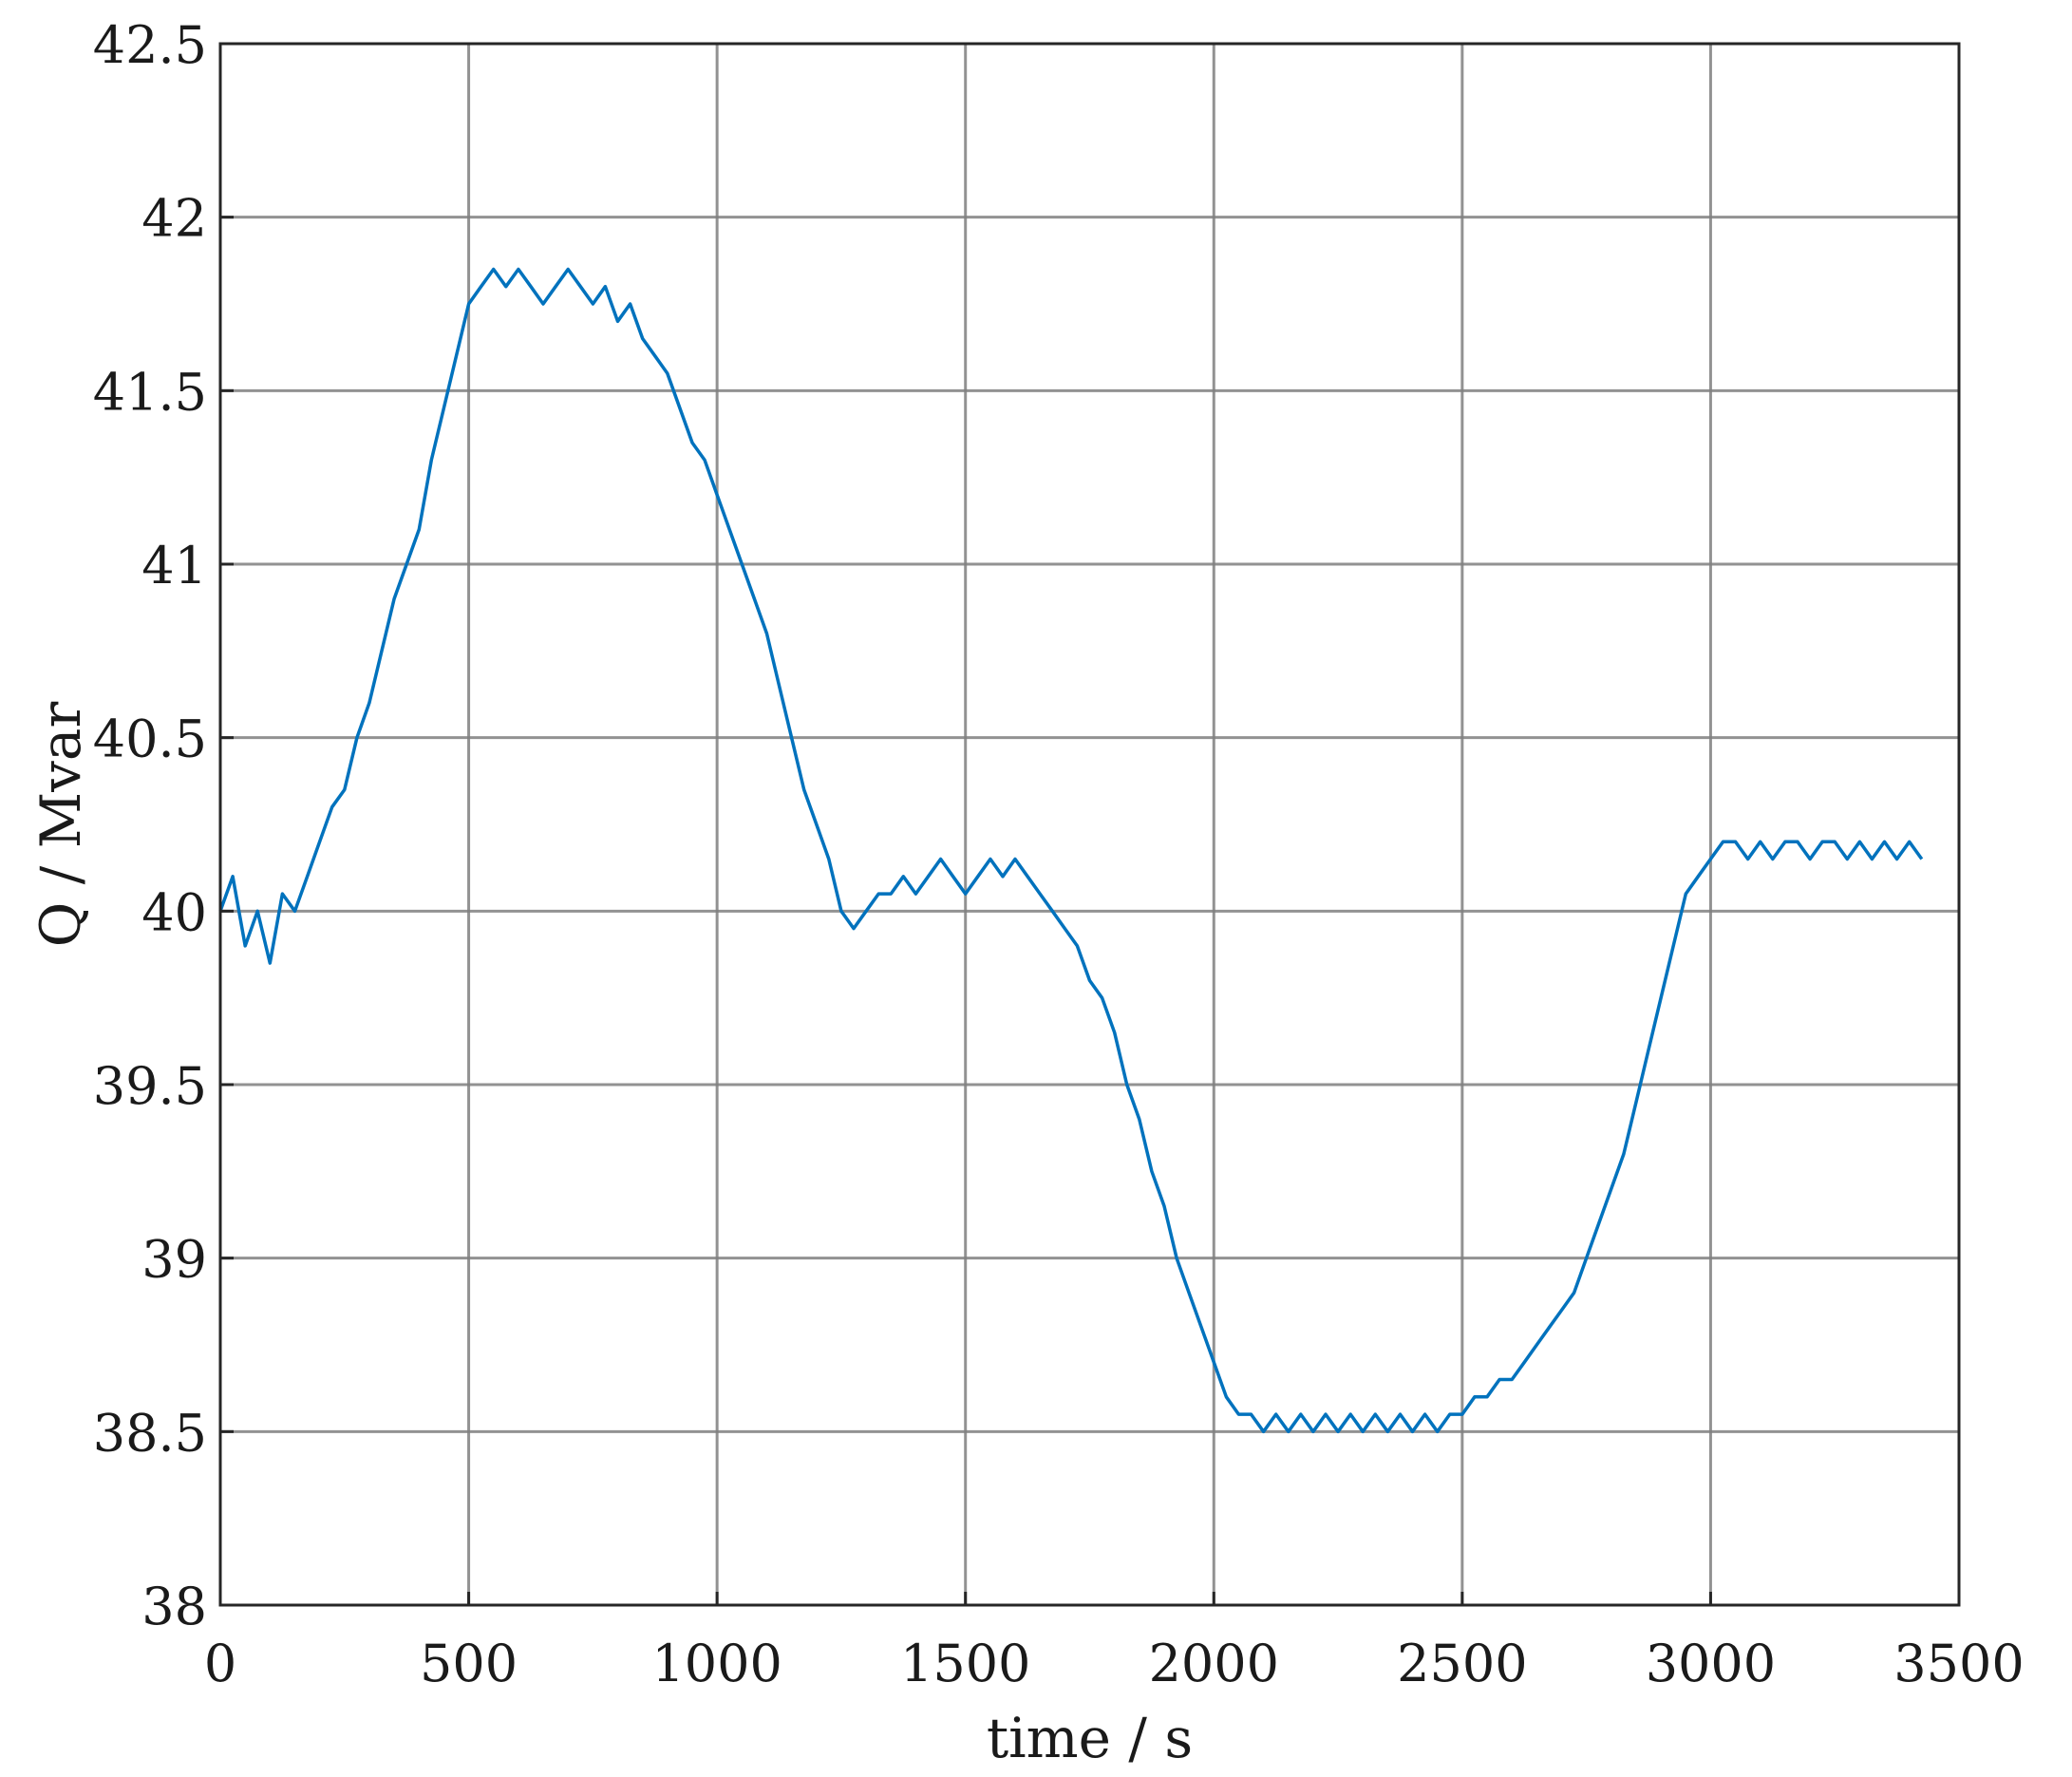  I want to click on y-tick-label-41: 41, so click(174, 565).